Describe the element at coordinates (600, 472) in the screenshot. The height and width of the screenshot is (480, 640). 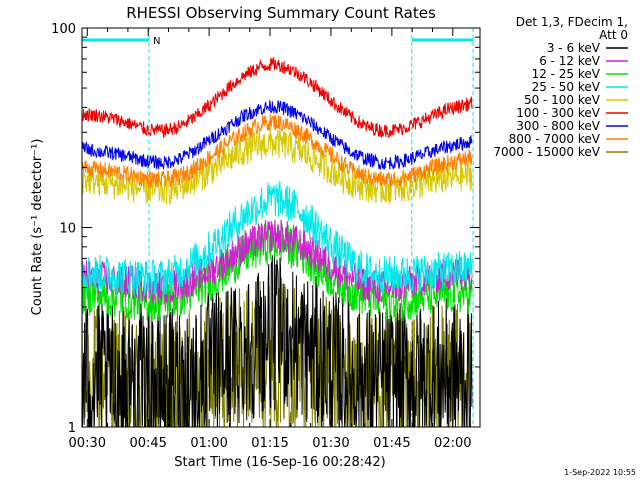
I see `footer-timestamp: 1-Sep-2022 10:55` at that location.